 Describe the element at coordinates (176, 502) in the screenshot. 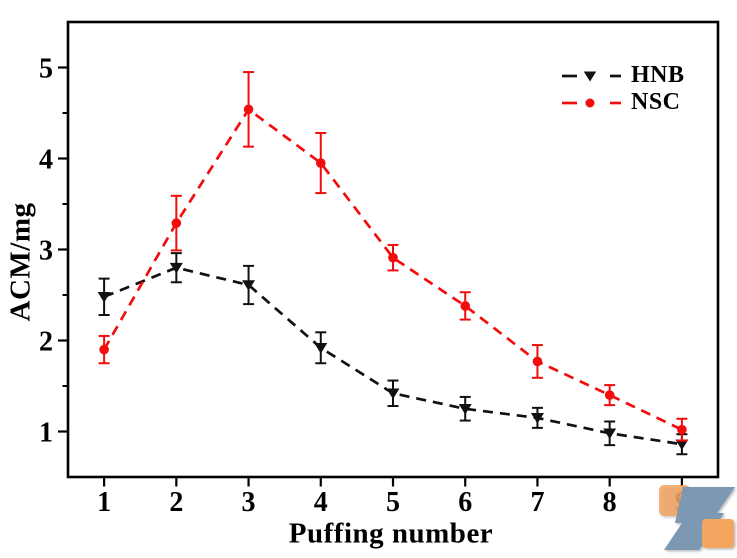

I see `x-axis-tick-label: 2` at that location.